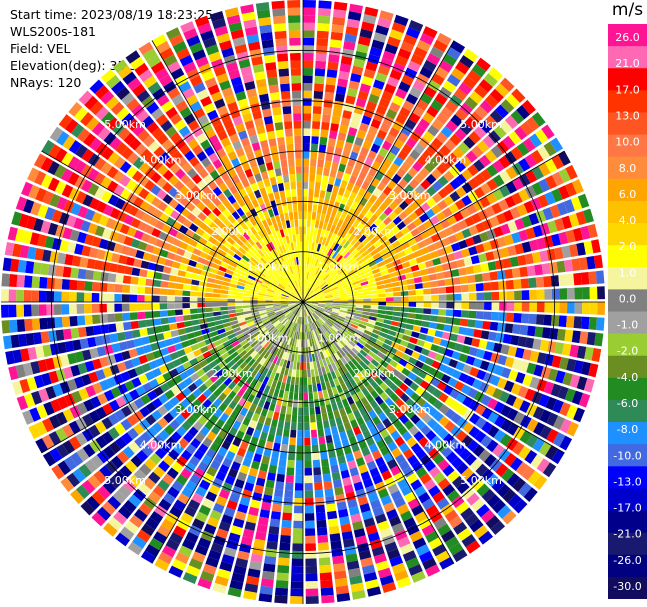 The height and width of the screenshot is (607, 647). I want to click on range-ring-label: 3.00km, so click(196, 195).